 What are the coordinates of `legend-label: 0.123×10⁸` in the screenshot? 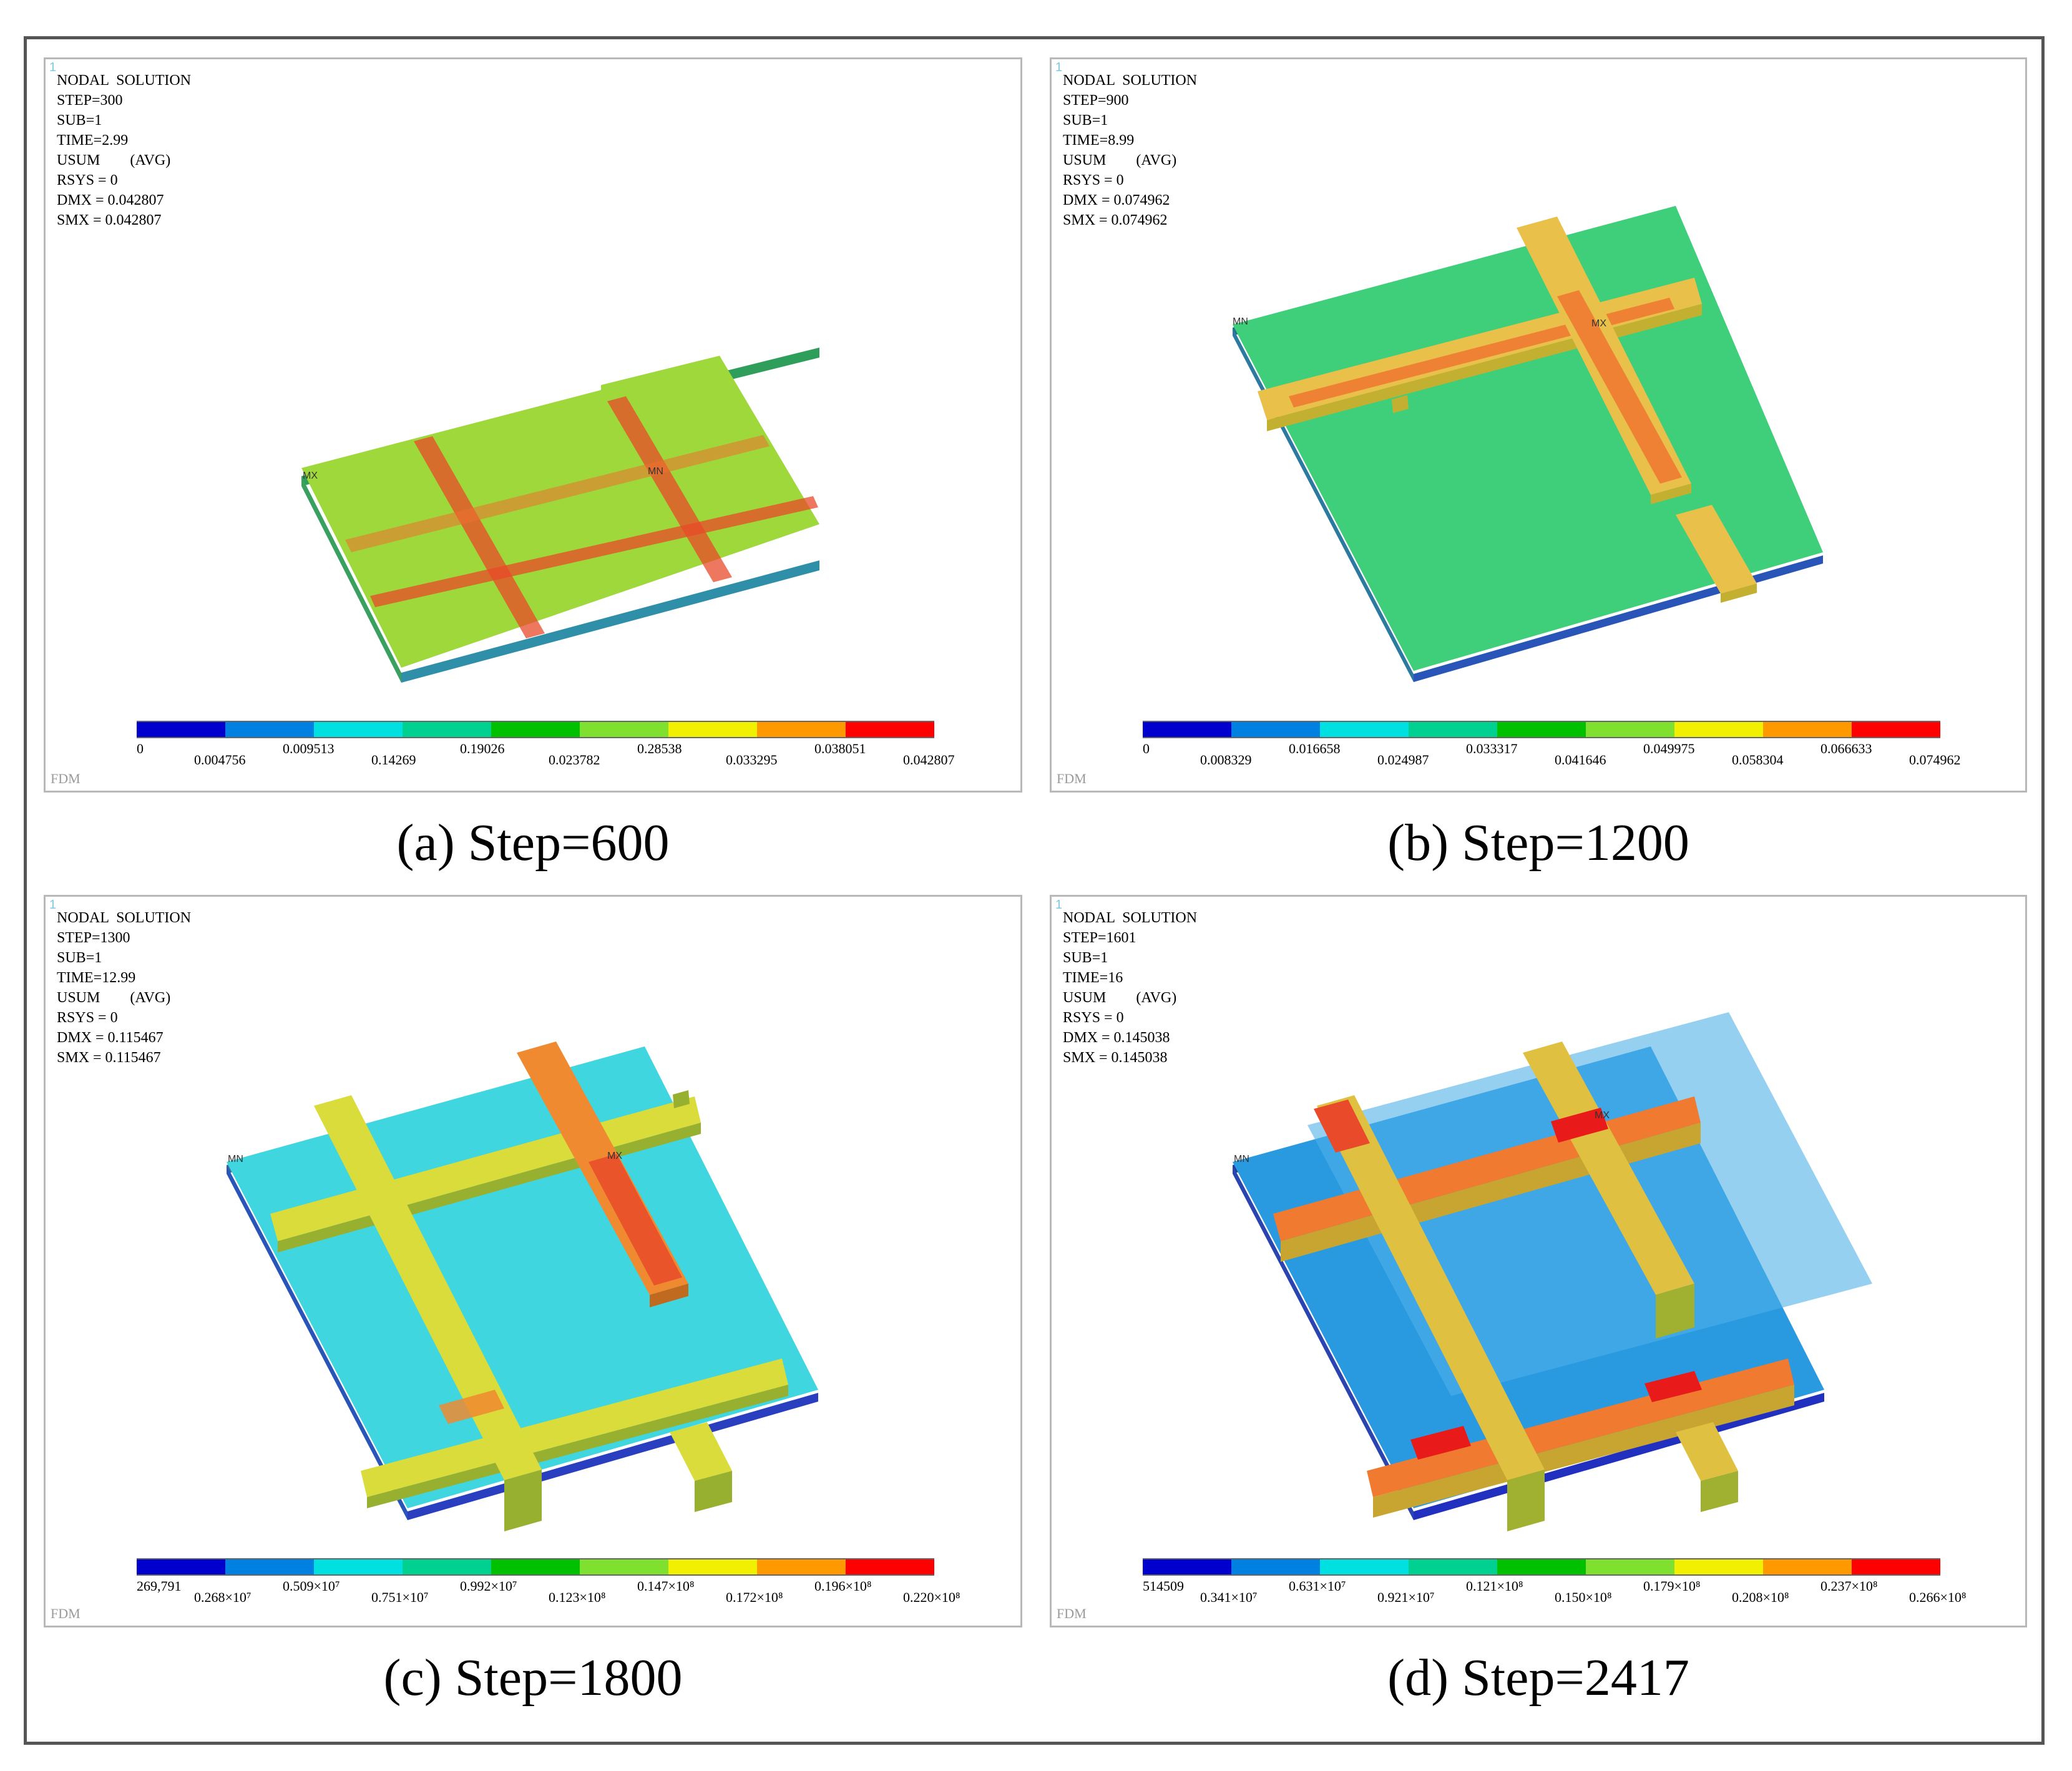 It's located at (577, 1597).